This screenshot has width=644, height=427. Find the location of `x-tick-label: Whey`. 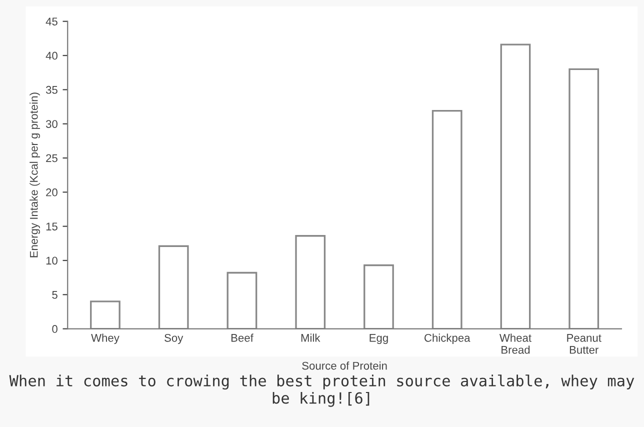

x-tick-label: Whey is located at coordinates (105, 339).